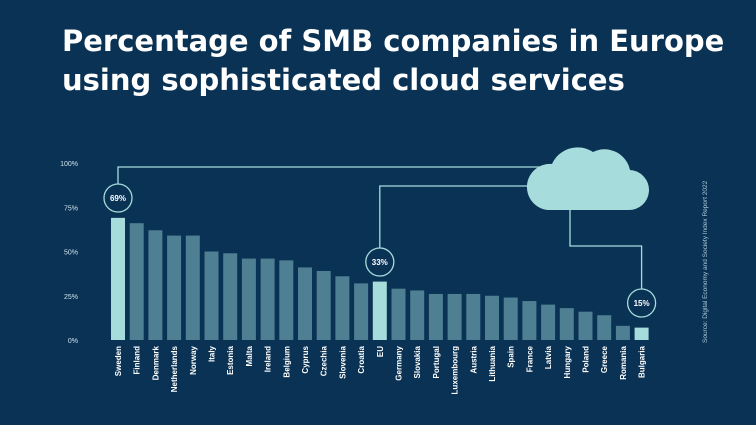 This screenshot has width=756, height=425. I want to click on y-tick-label: 100%, so click(69, 164).